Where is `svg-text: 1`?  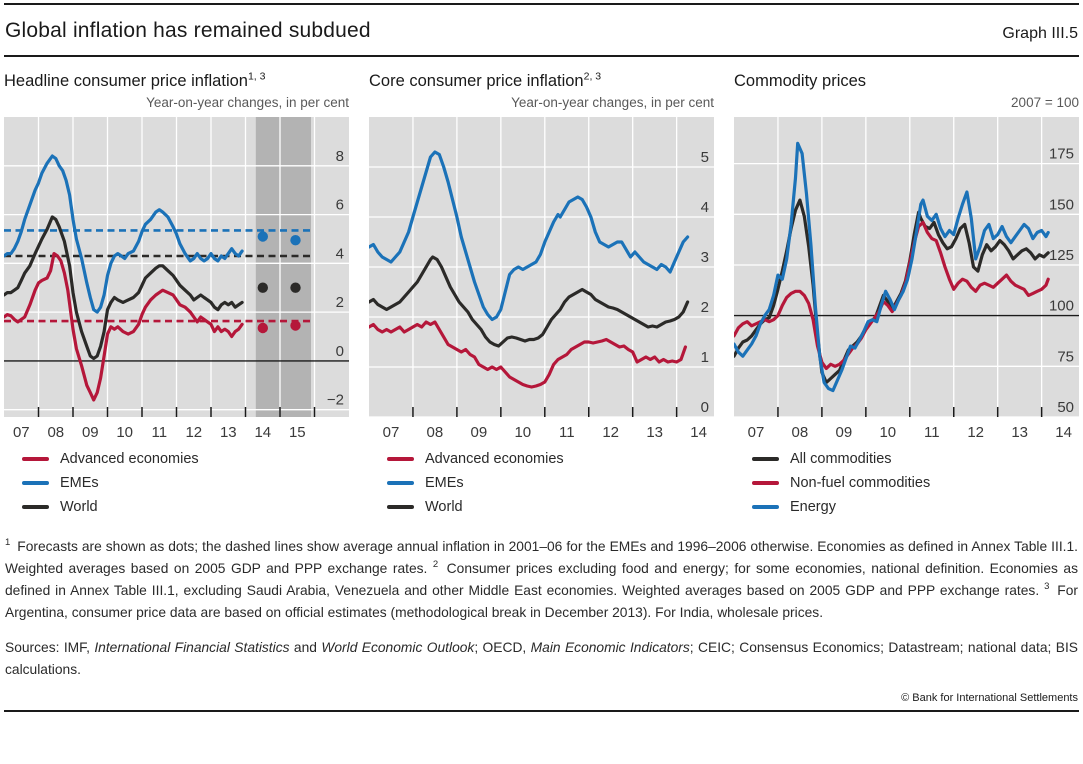
svg-text: 1 is located at coordinates (705, 357).